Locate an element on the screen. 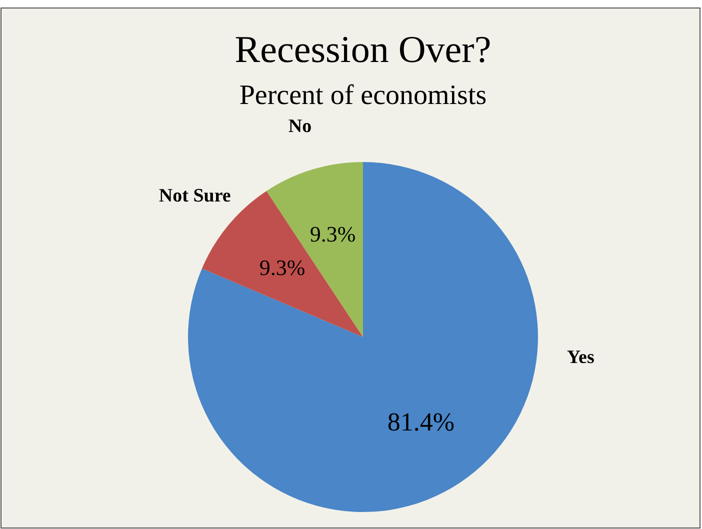  chart-title: Recession Over? is located at coordinates (363, 50).